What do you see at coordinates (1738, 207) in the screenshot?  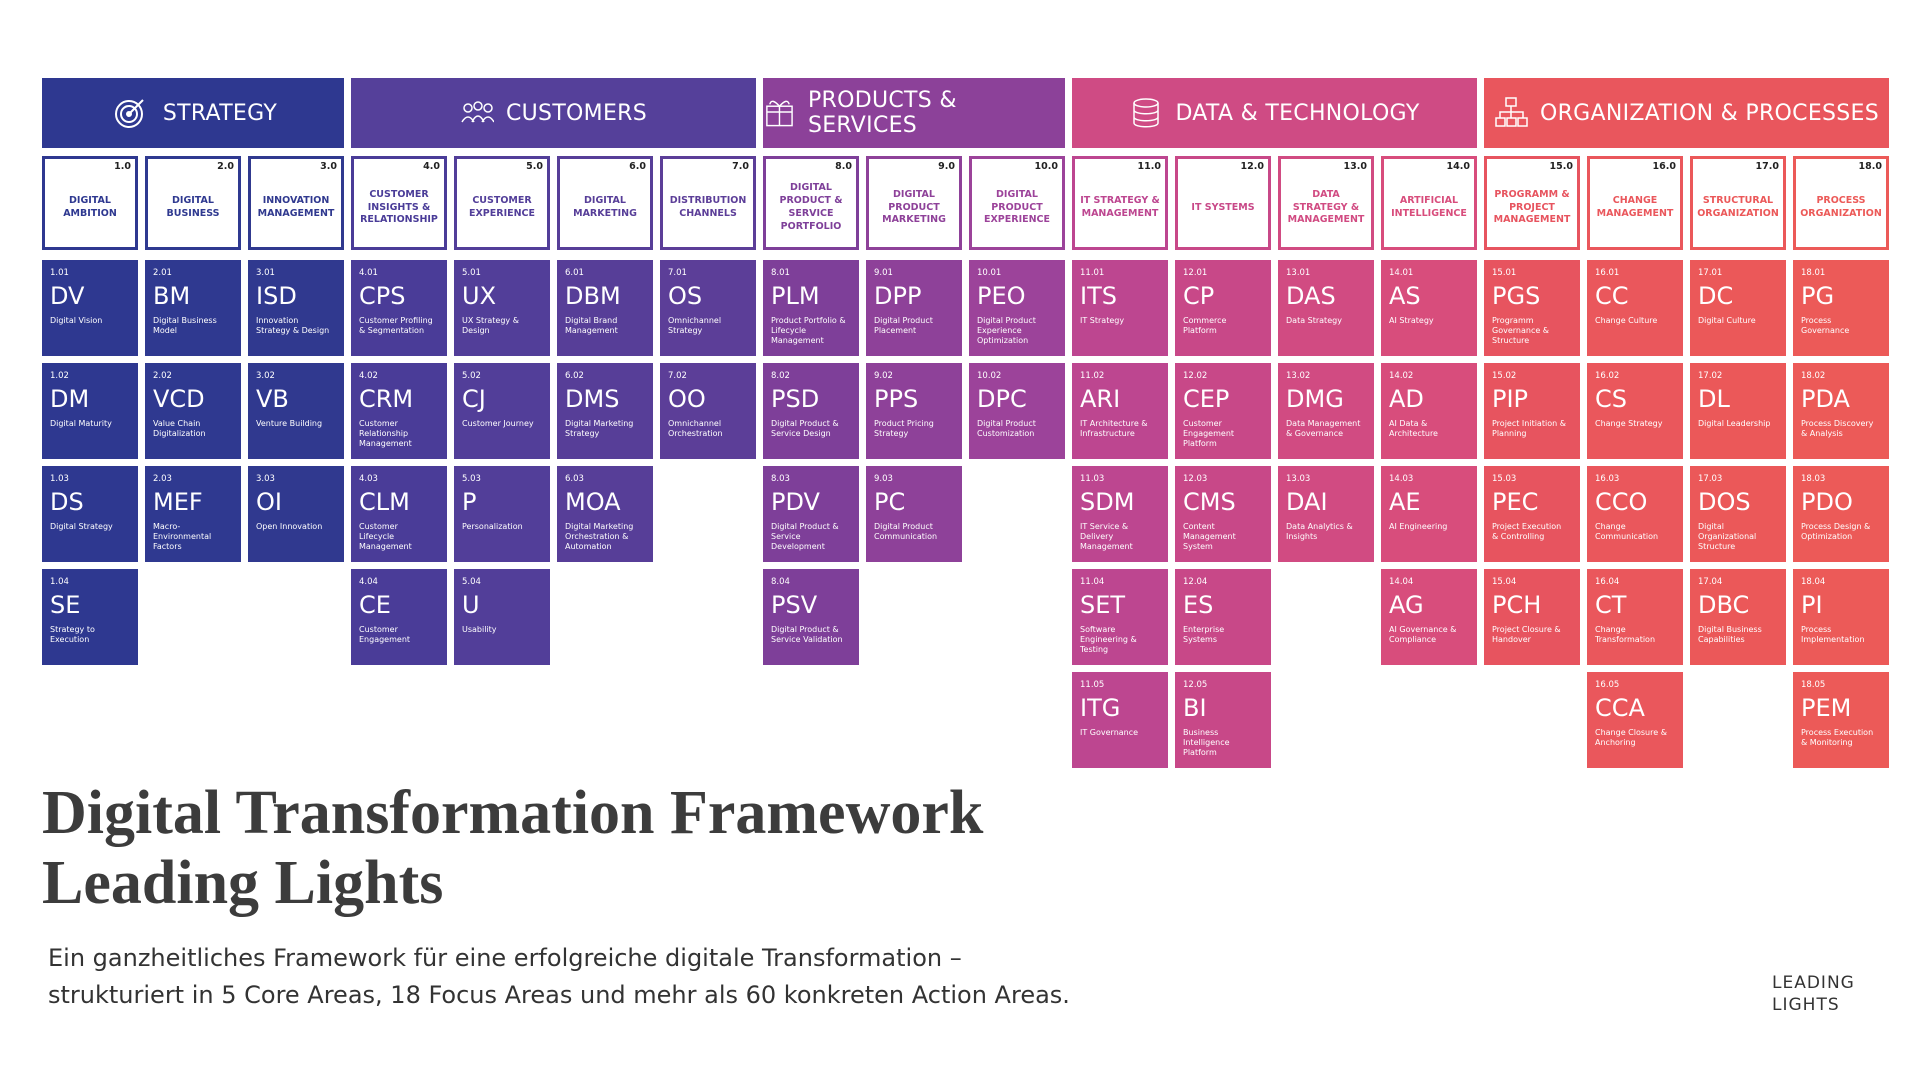 I see `focus-title: STRUCTURAL ORGANIZATION` at bounding box center [1738, 207].